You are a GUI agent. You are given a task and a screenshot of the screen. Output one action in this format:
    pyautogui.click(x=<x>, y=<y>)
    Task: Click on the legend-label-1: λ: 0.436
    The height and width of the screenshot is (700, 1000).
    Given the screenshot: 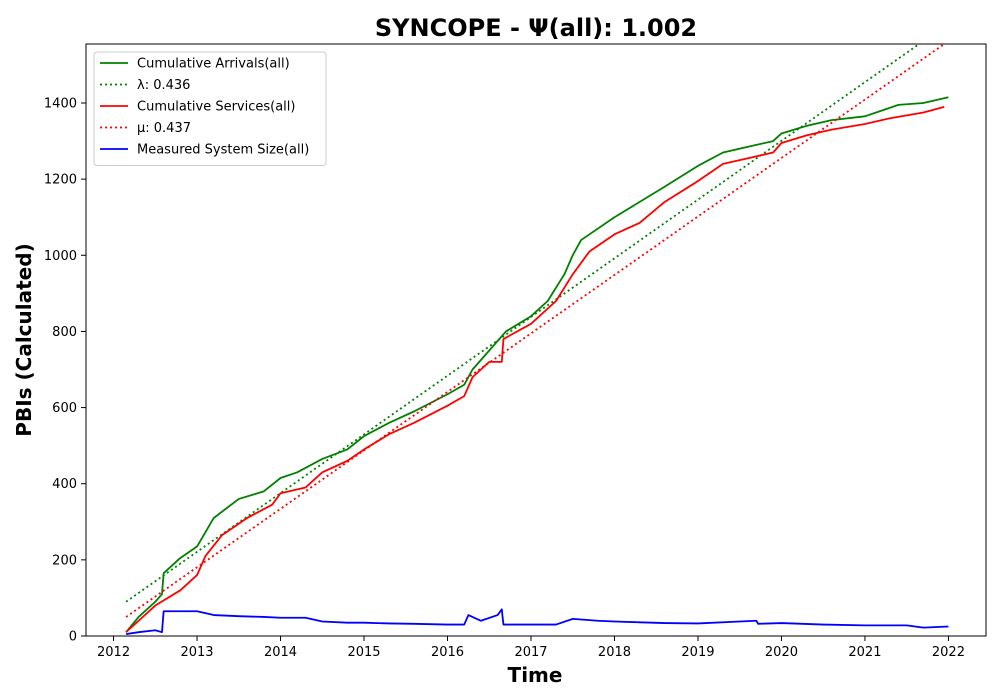 What is the action you would take?
    pyautogui.click(x=163, y=85)
    